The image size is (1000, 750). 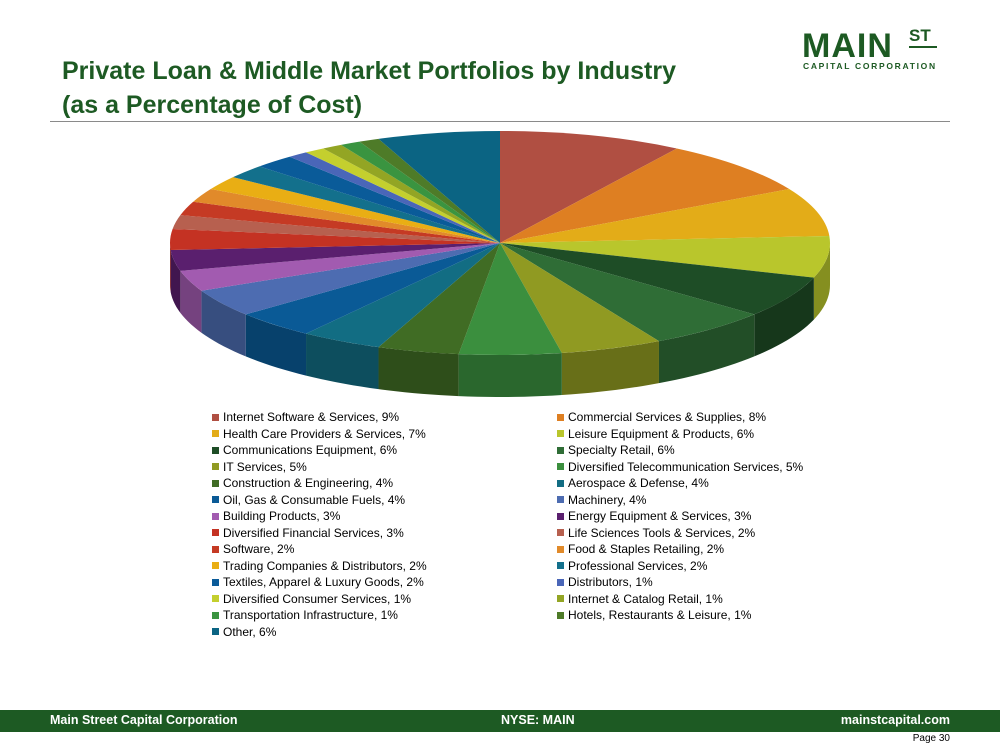 What do you see at coordinates (662, 532) in the screenshot?
I see `legend-label: Life Sciences Tools & Services, 2%` at bounding box center [662, 532].